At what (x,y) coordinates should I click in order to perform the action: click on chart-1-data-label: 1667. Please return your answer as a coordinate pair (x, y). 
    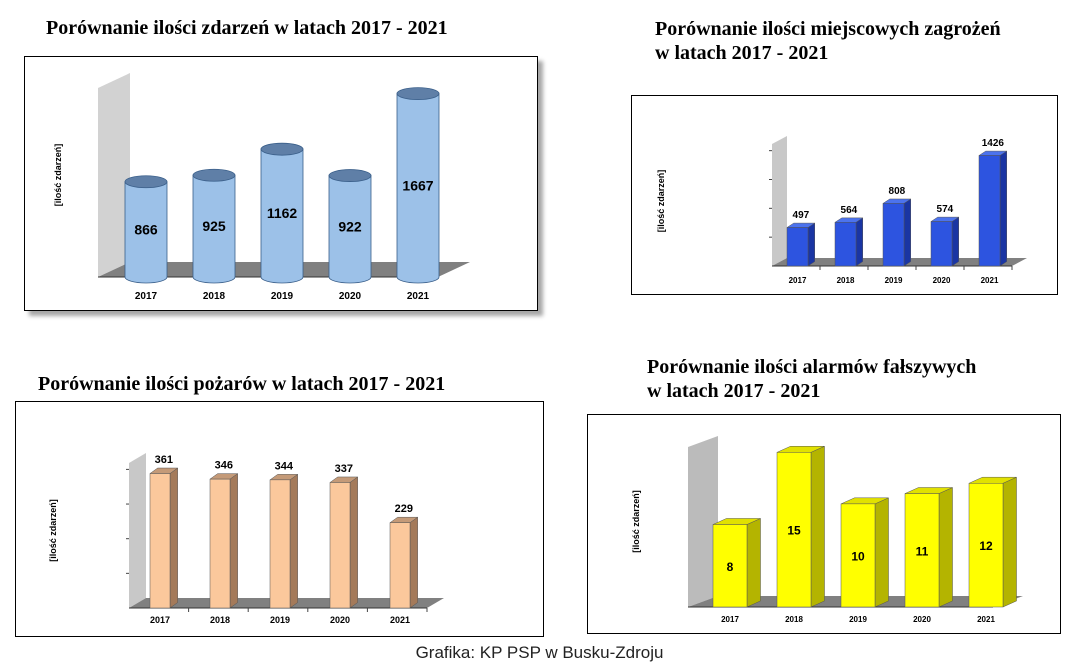
    Looking at the image, I should click on (417, 185).